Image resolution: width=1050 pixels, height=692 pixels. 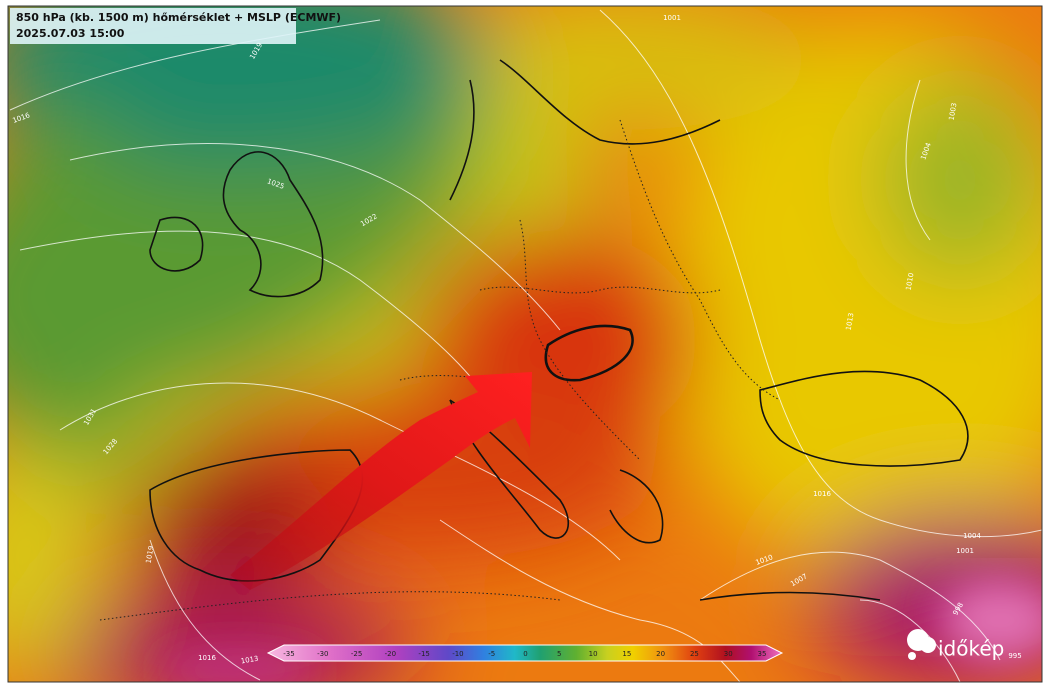 What do you see at coordinates (457, 654) in the screenshot?
I see `colorbar-tick-label: -10` at bounding box center [457, 654].